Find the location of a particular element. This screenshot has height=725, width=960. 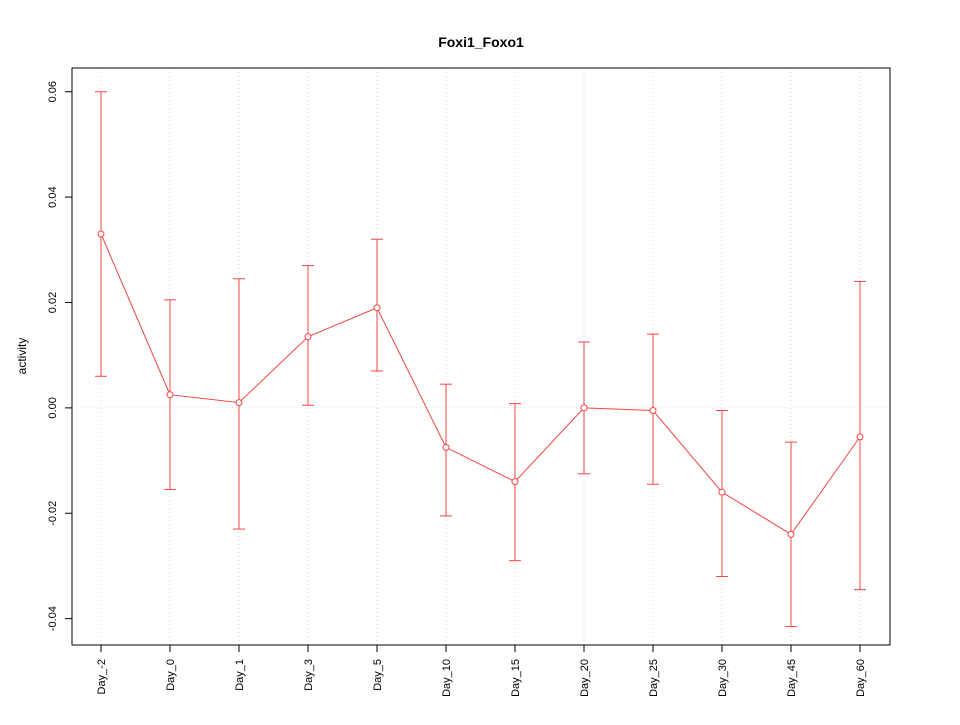

y-tick-label: 0.00 is located at coordinates (53, 407).